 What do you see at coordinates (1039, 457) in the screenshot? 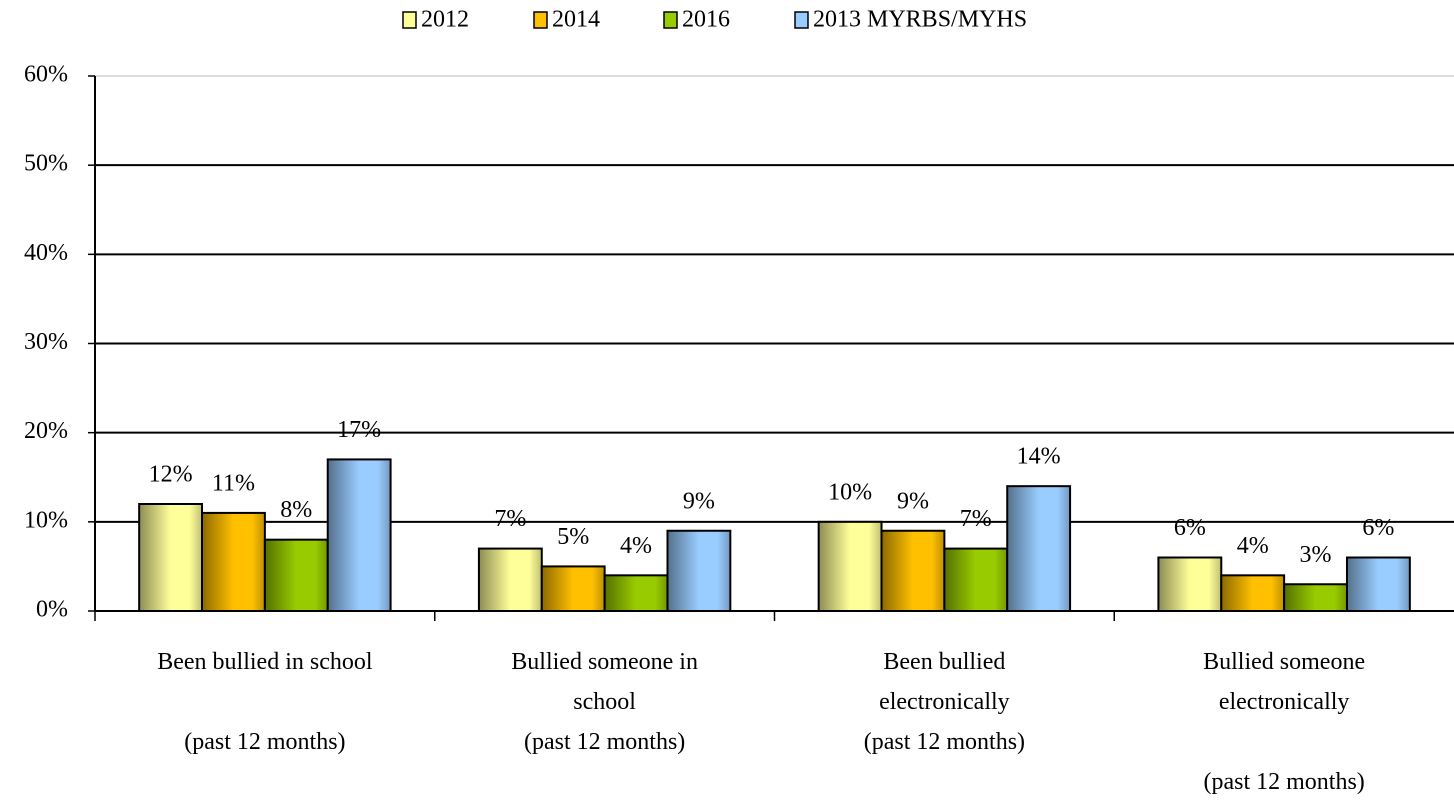
I see `value-label: 14%` at bounding box center [1039, 457].